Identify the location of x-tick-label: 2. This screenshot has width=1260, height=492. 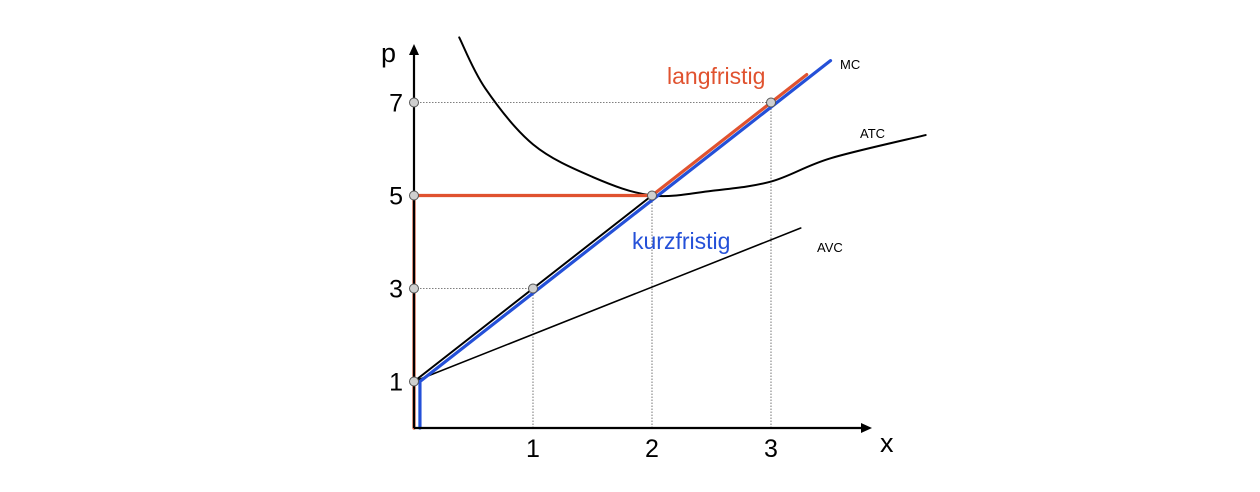
(652, 449).